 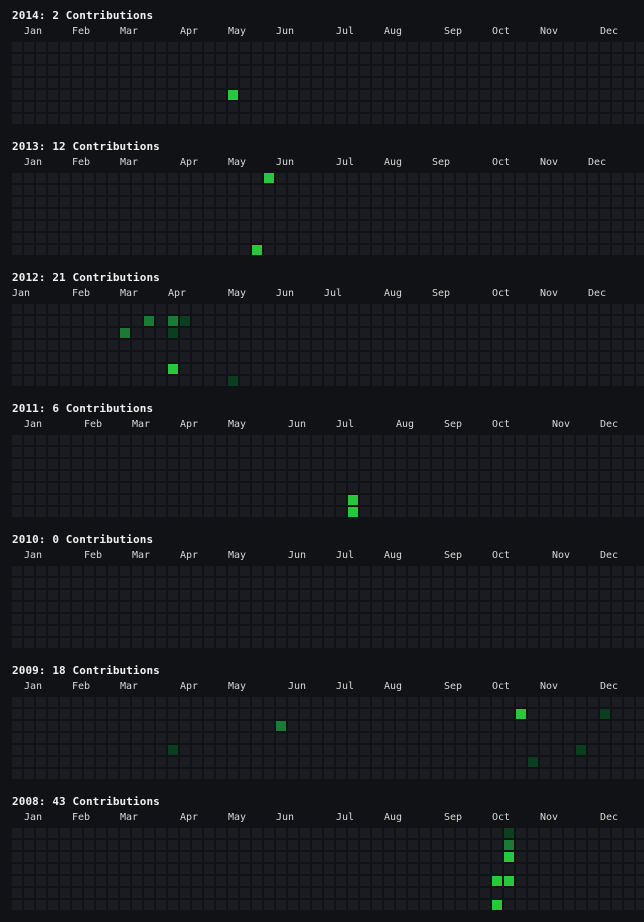 I want to click on month-label: Aug, so click(x=393, y=555).